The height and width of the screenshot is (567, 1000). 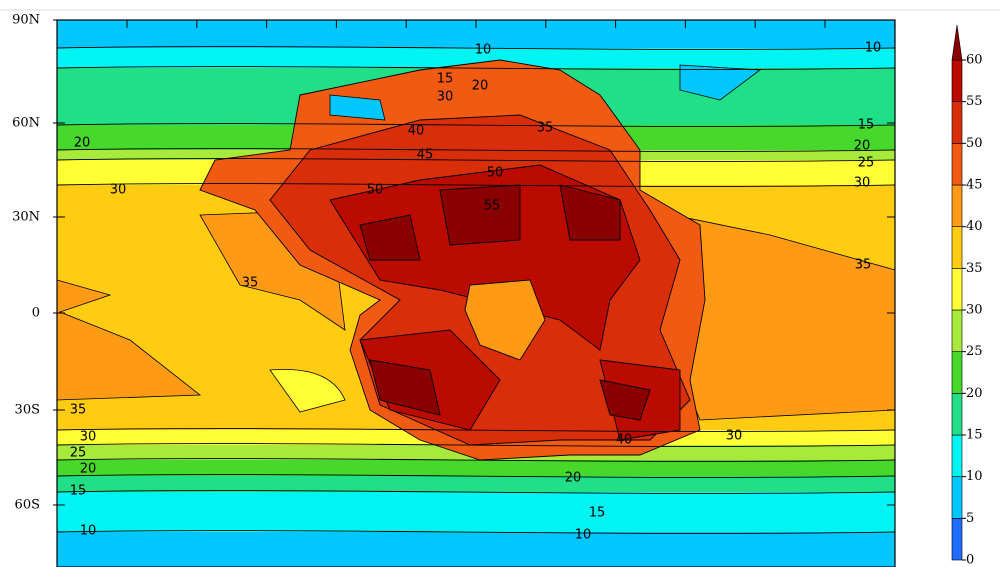 I want to click on colorbar-label: 50, so click(x=974, y=143).